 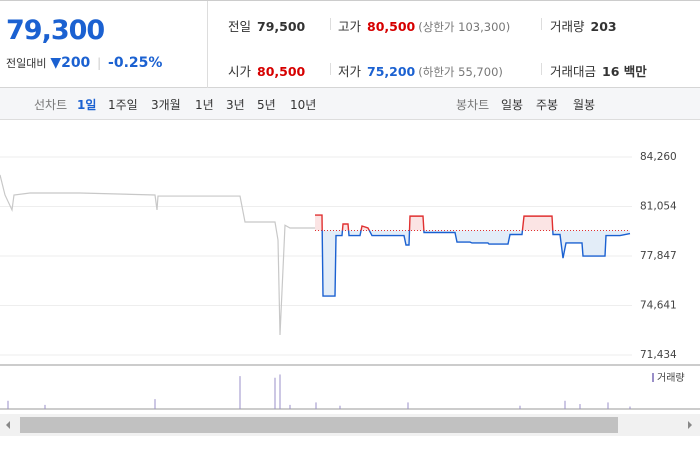 I want to click on stat: 전일 79,500, so click(x=266, y=25).